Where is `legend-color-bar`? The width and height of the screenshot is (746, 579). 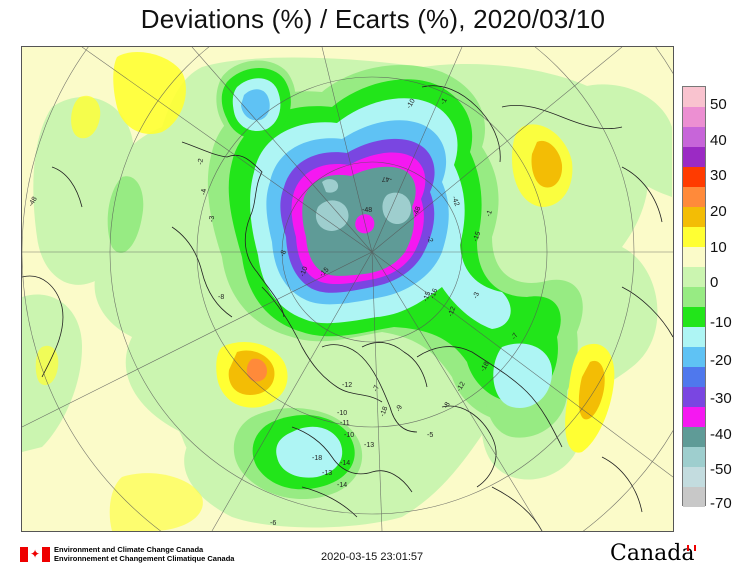 legend-color-bar is located at coordinates (694, 296).